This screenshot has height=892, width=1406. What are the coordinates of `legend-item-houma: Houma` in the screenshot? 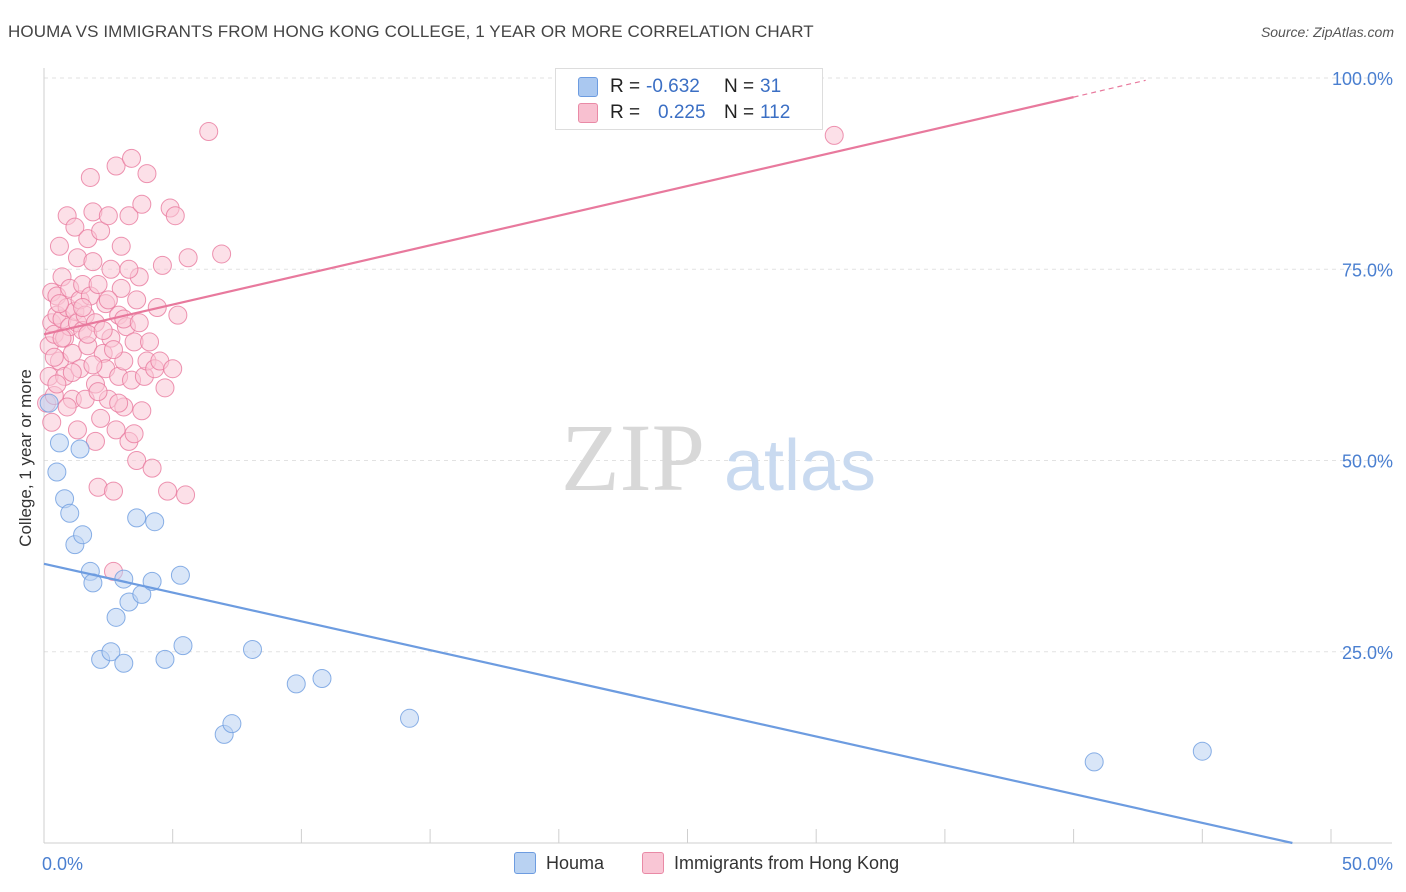 It's located at (559, 863).